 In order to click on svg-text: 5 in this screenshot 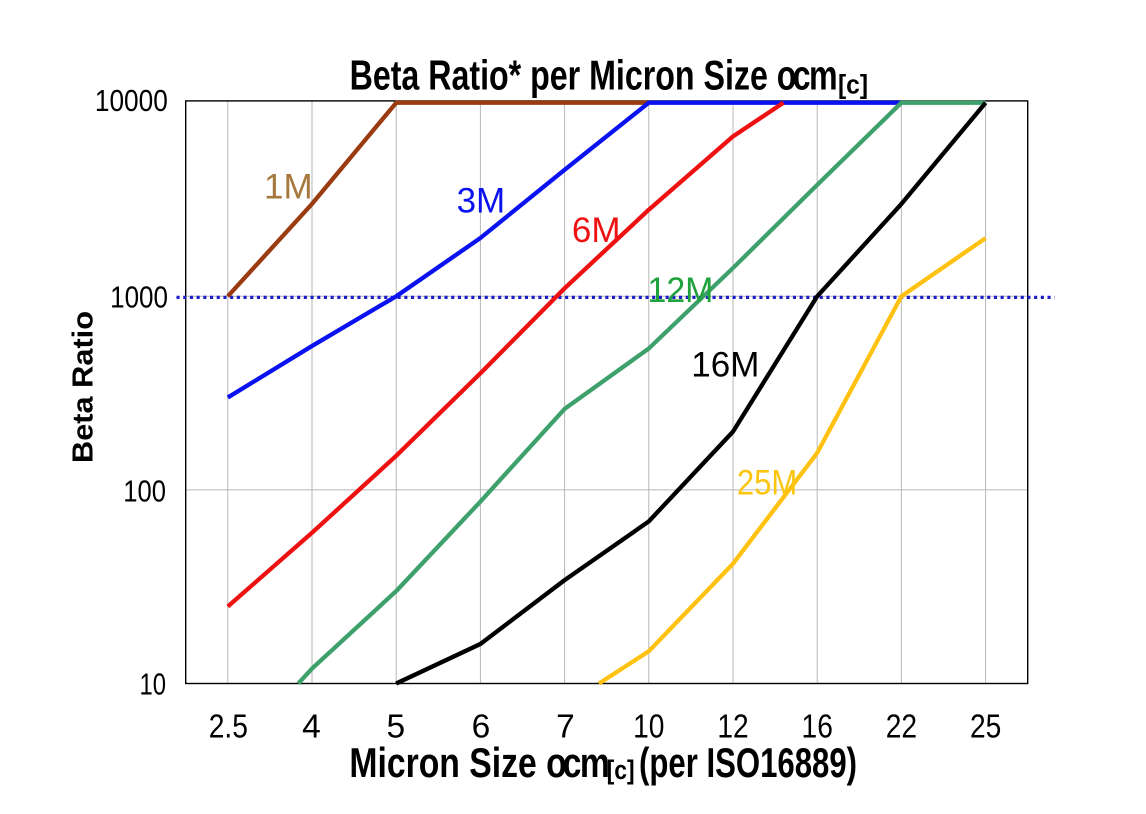, I will do `click(395, 726)`.